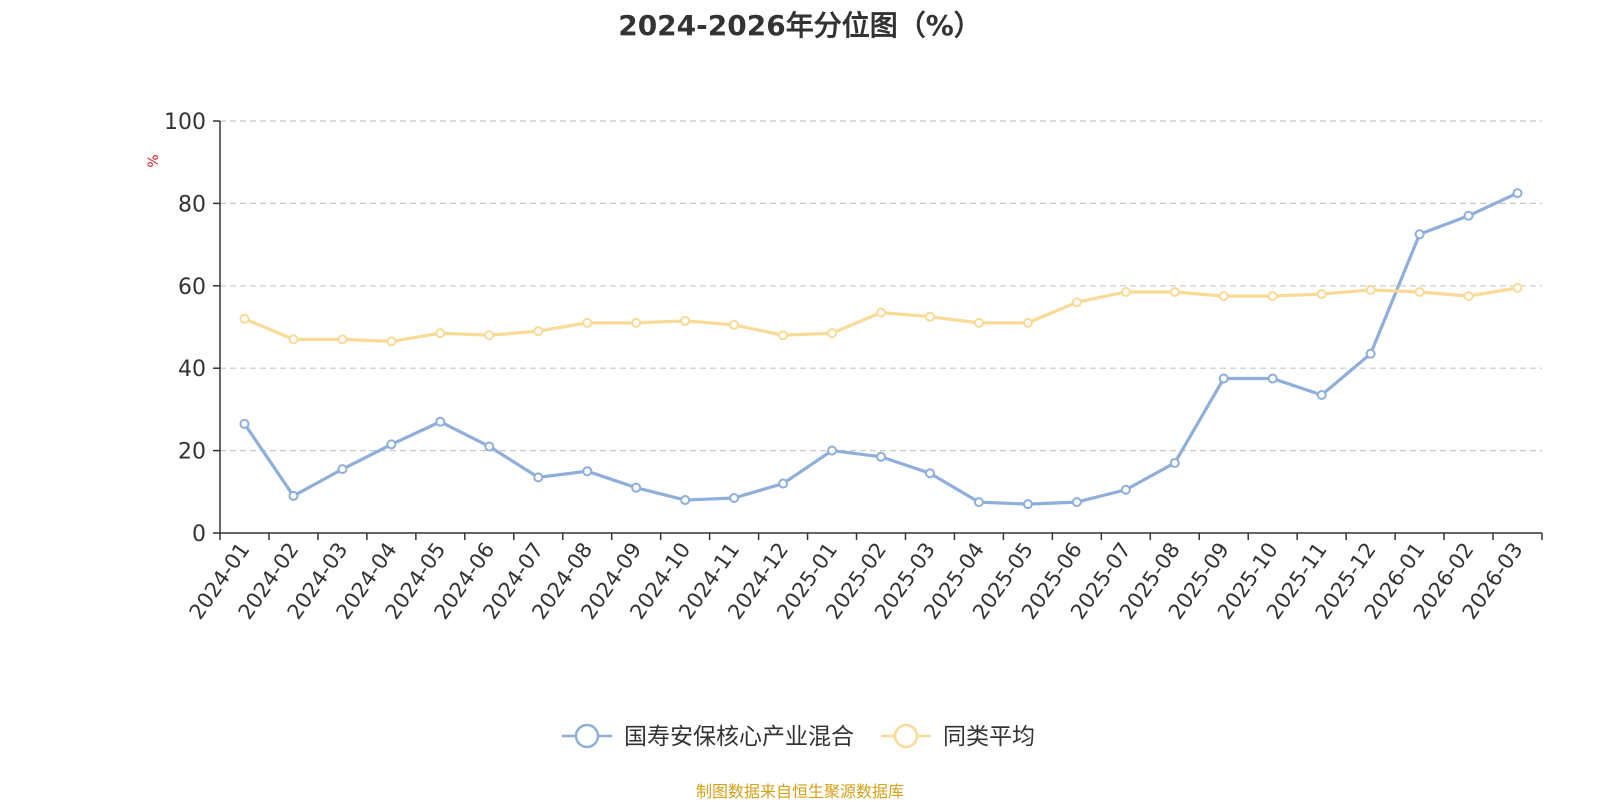 This screenshot has width=1600, height=802. Describe the element at coordinates (192, 287) in the screenshot. I see `y-tick-label: 60` at that location.